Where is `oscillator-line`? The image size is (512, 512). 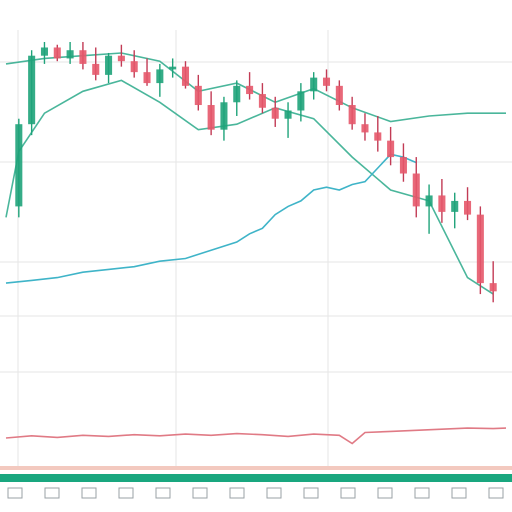 oscillator-line is located at coordinates (256, 436).